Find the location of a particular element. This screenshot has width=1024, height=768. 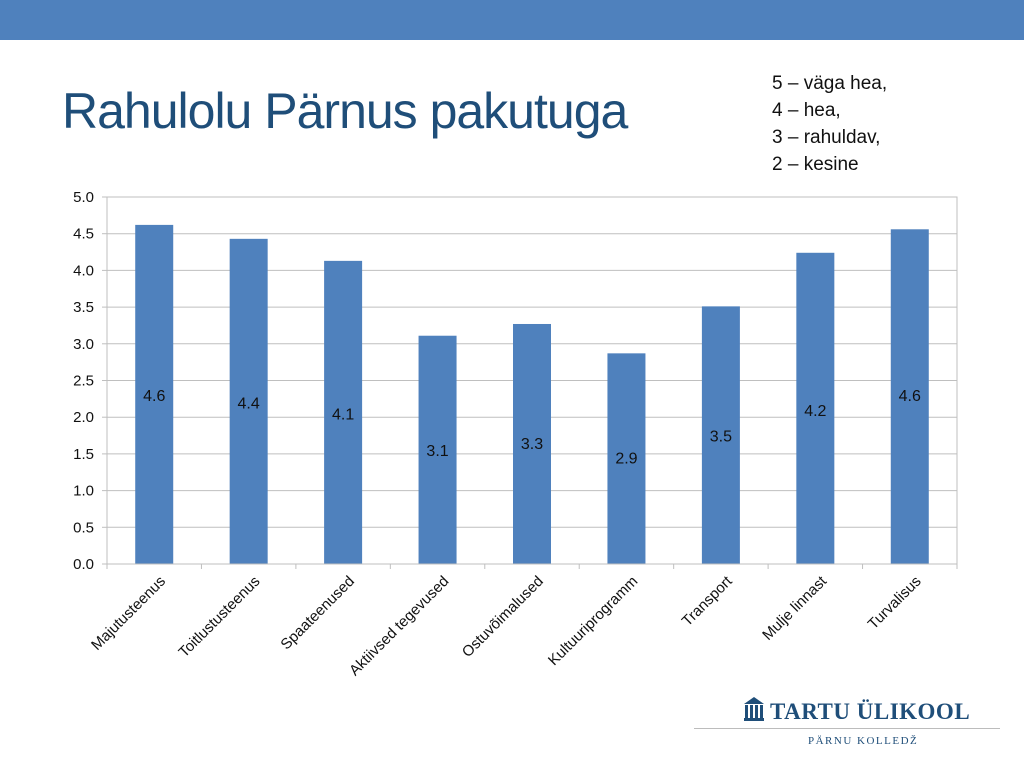

logo-wordmark: TARTU ÜLIKOOL is located at coordinates (857, 711).